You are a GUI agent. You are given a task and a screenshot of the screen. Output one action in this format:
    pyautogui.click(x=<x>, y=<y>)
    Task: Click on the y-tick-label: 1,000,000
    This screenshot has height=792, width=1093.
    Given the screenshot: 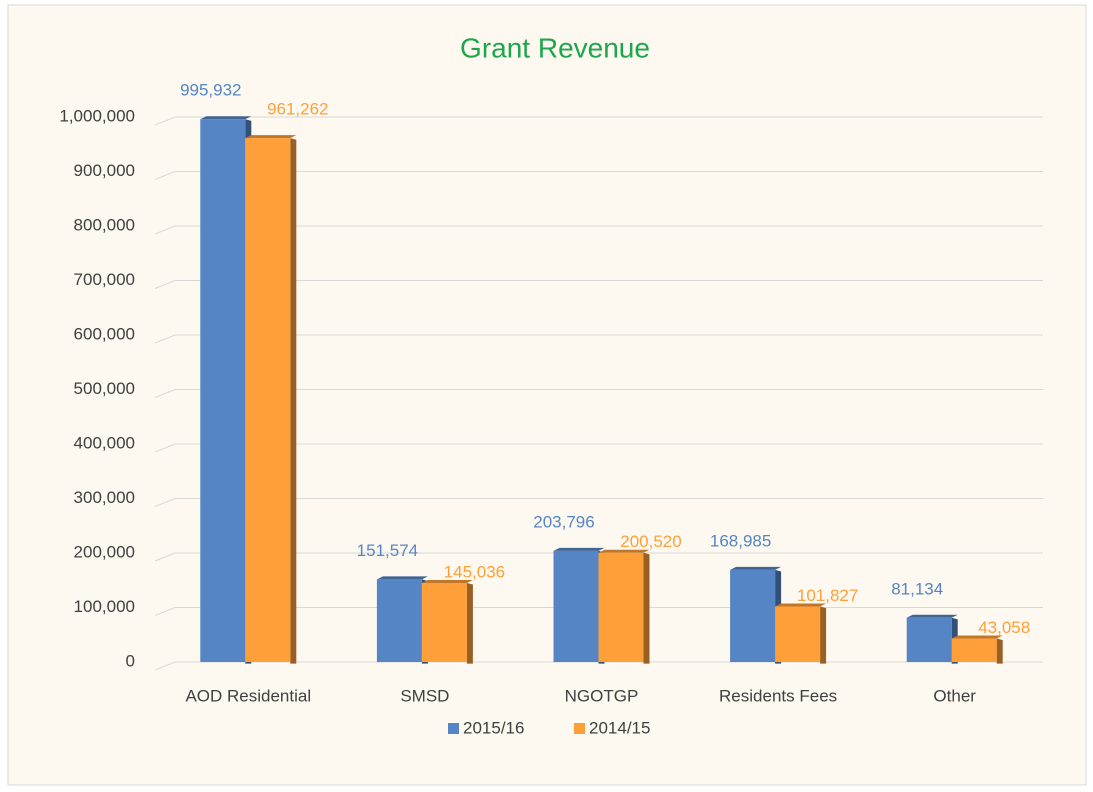 What is the action you would take?
    pyautogui.click(x=97, y=115)
    